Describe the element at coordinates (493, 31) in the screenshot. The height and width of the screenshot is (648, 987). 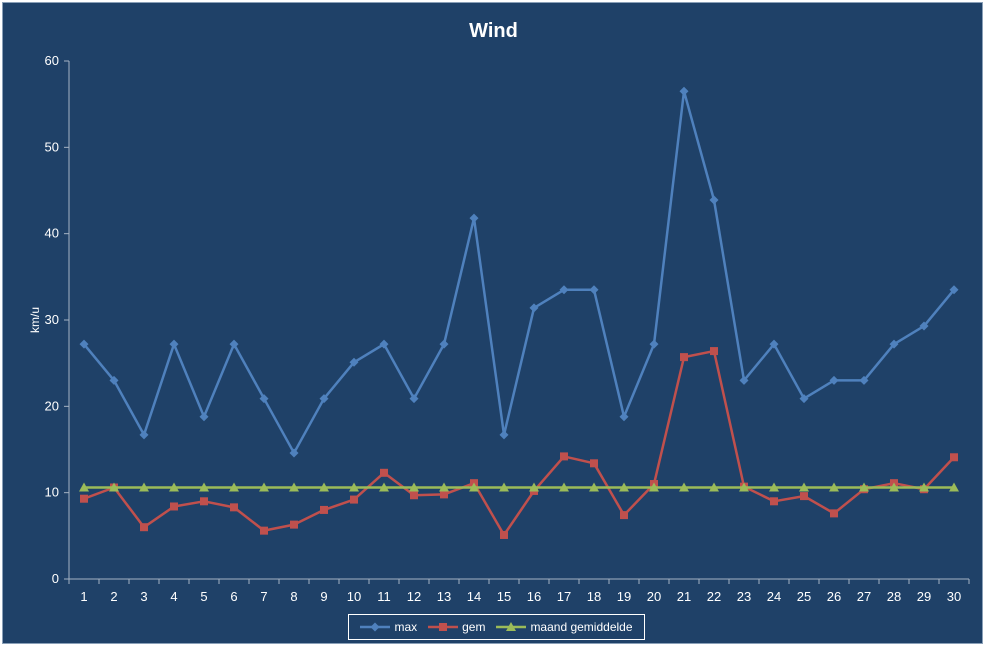
I see `chart-title: Wind` at that location.